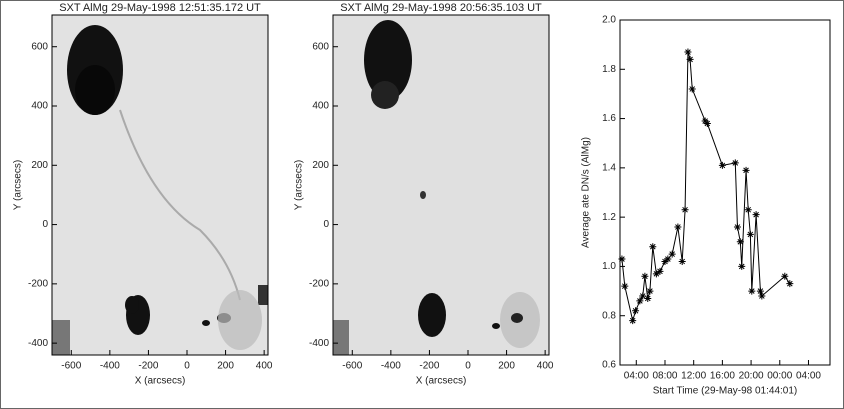  Describe the element at coordinates (441, 8) in the screenshot. I see `chart-title: SXT AlMg 29-May-1998 20:56:35.103 UT` at that location.